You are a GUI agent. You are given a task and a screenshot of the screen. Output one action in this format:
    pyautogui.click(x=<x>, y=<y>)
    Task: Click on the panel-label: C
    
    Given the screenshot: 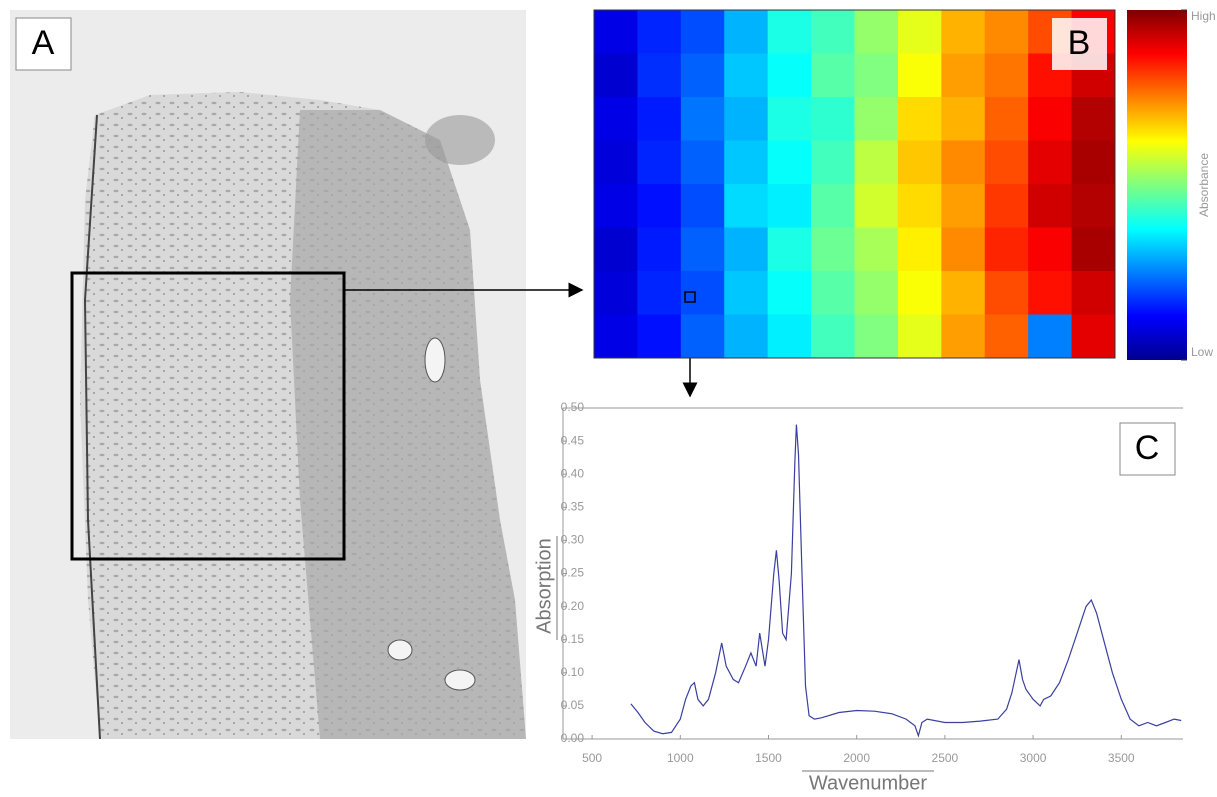 What is the action you would take?
    pyautogui.click(x=1147, y=448)
    